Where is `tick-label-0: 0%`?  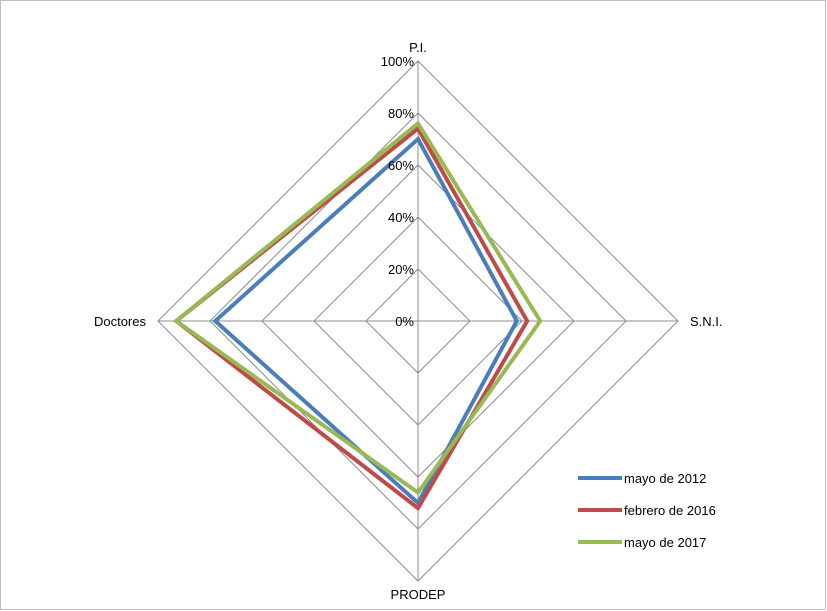 tick-label-0: 0% is located at coordinates (404, 321).